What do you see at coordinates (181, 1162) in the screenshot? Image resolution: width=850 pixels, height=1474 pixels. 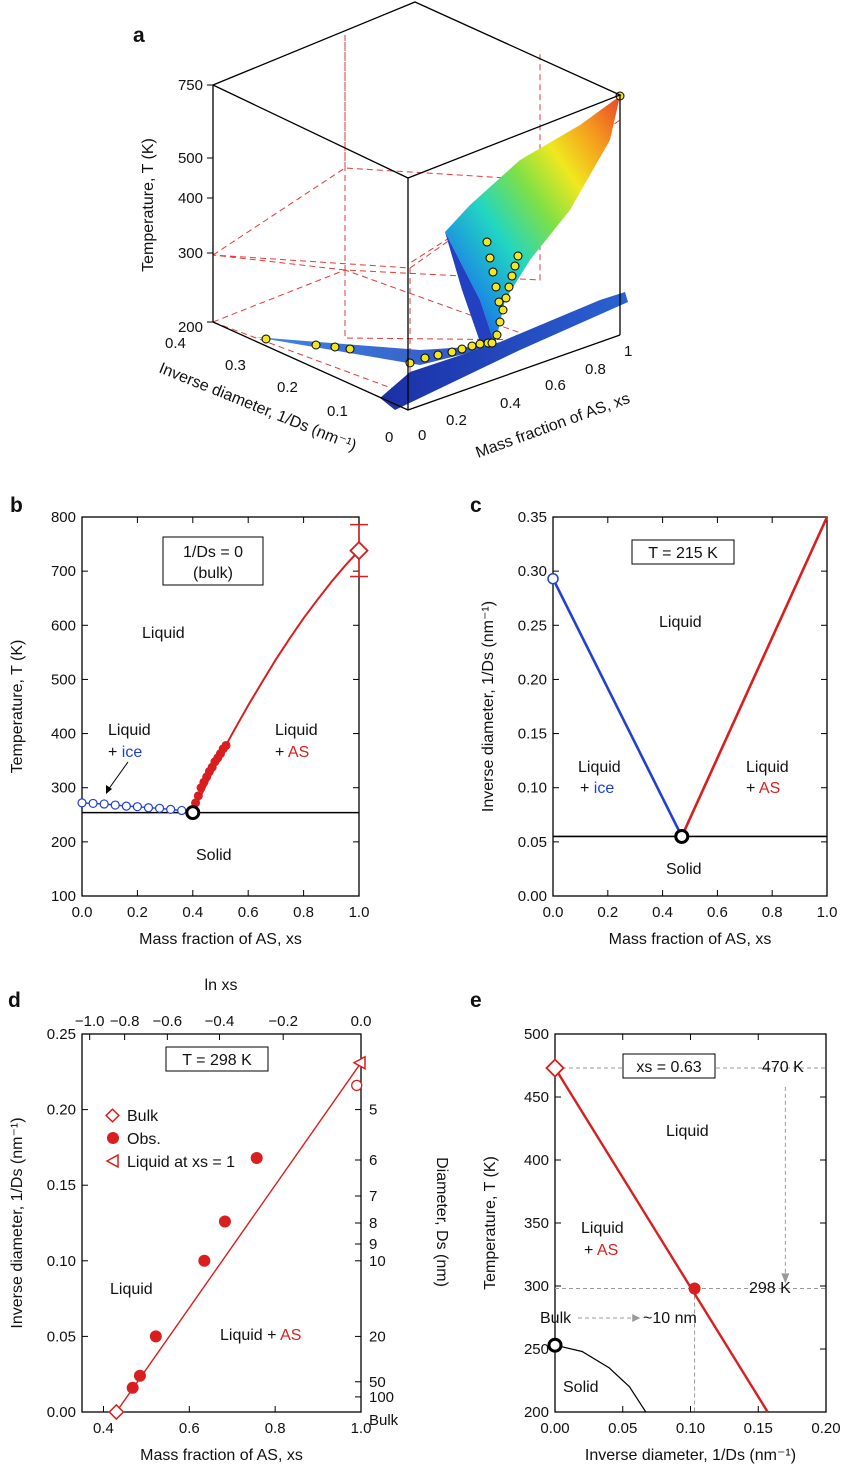 I see `legend-liquid: Liquid at xs = 1` at bounding box center [181, 1162].